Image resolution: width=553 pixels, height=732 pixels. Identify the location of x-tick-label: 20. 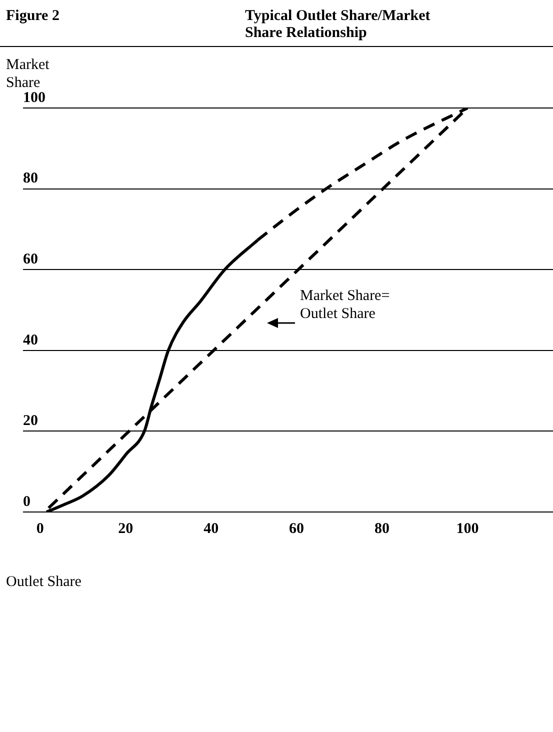
(126, 528).